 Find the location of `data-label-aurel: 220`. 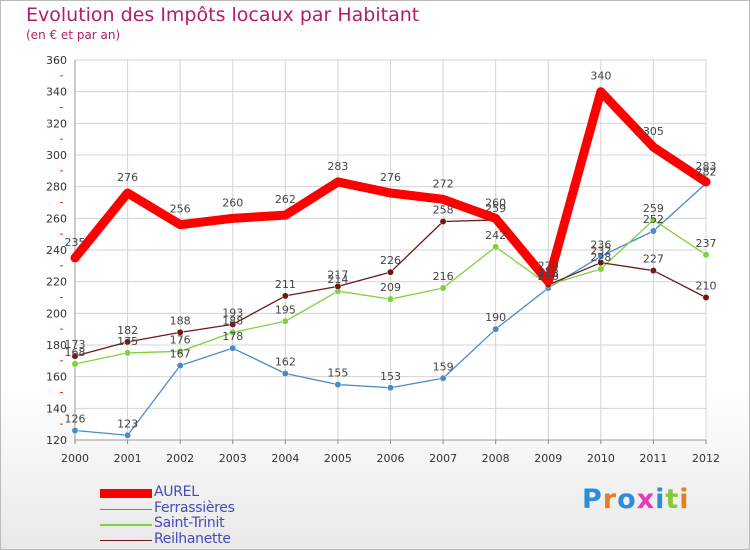

data-label-aurel: 220 is located at coordinates (548, 266).